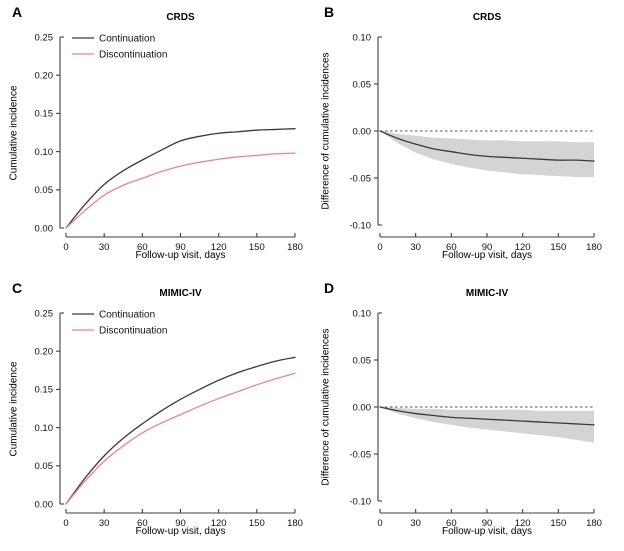 This screenshot has width=624, height=551. Describe the element at coordinates (329, 288) in the screenshot. I see `panel-letter-d: D` at that location.